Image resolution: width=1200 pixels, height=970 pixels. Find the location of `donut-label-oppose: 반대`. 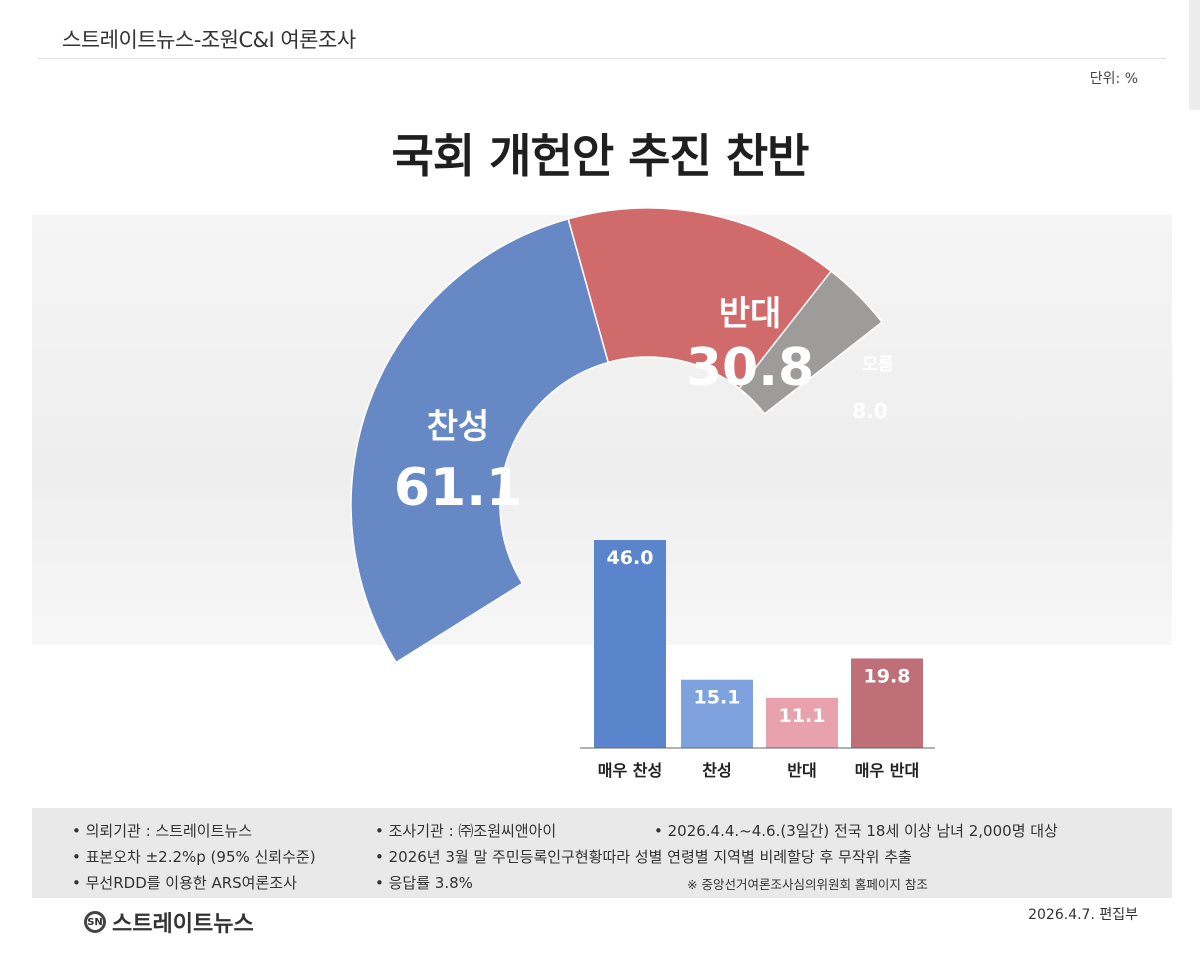

donut-label-oppose: 반대 is located at coordinates (750, 314).